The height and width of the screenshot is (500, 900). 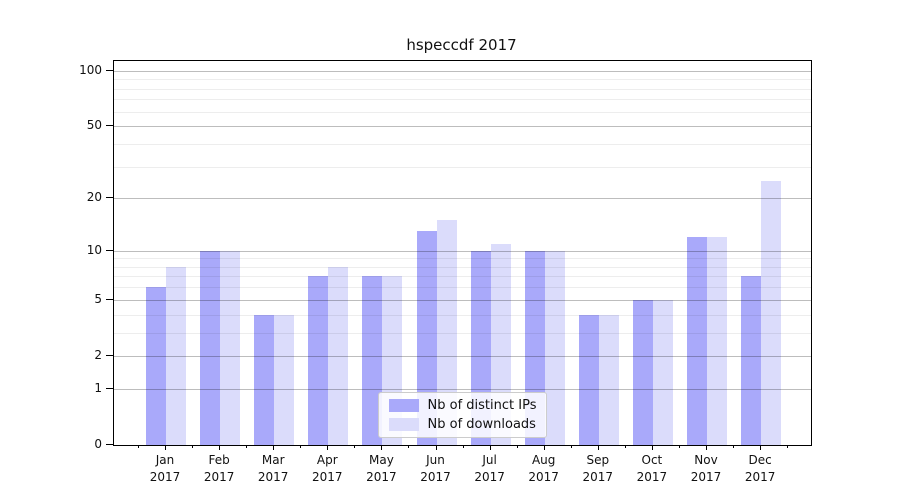 What do you see at coordinates (318, 360) in the screenshot?
I see `bar-apr-distinct-ips` at bounding box center [318, 360].